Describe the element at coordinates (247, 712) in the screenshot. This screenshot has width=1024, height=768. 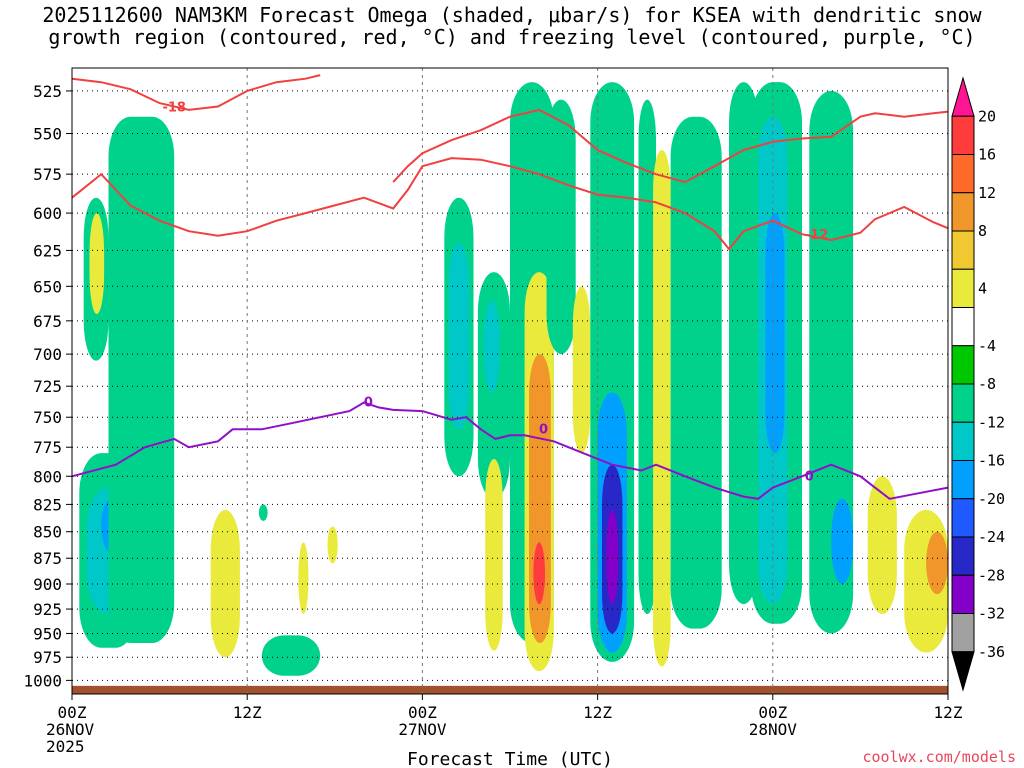
I see `x-tick-label-12-0: 12Z` at that location.